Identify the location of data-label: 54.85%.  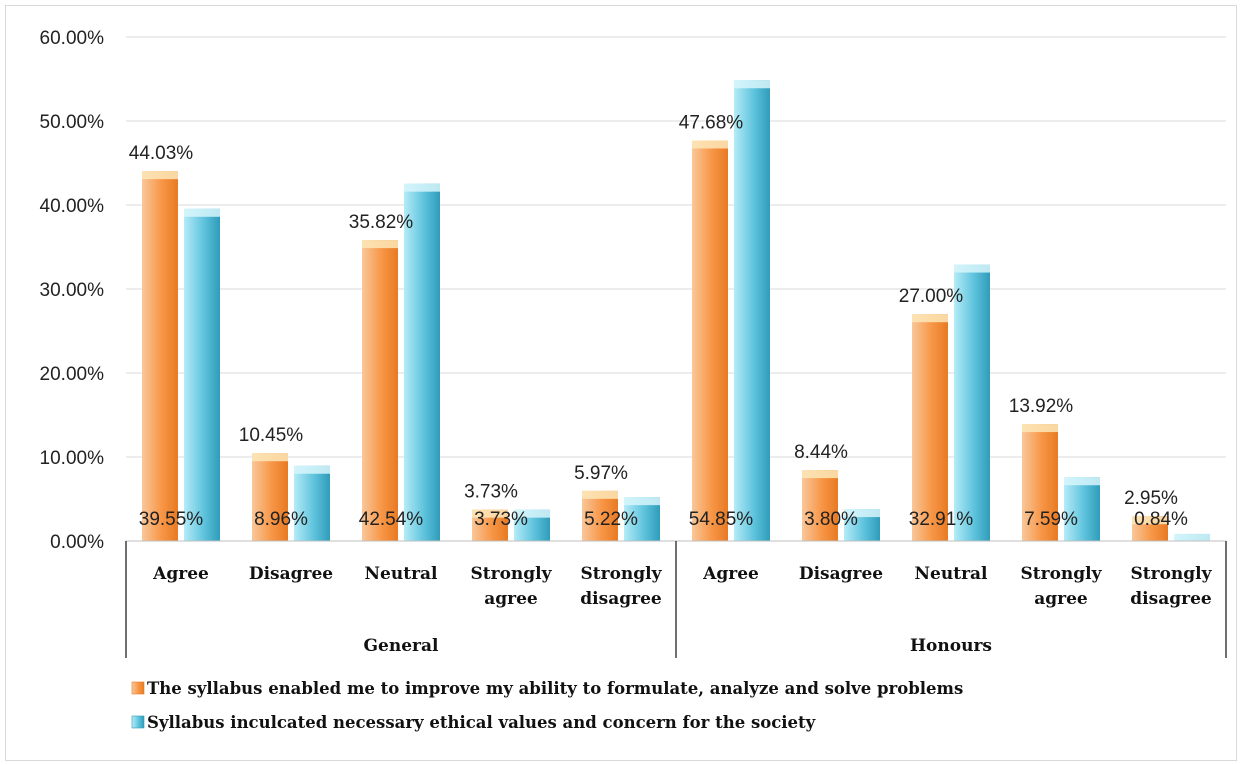
(721, 519).